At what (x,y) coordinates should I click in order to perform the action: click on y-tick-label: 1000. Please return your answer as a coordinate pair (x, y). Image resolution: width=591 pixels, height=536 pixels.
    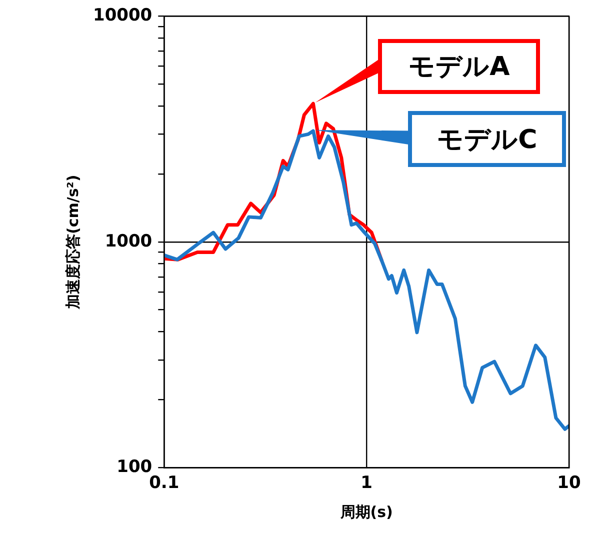
    Looking at the image, I should click on (128, 241).